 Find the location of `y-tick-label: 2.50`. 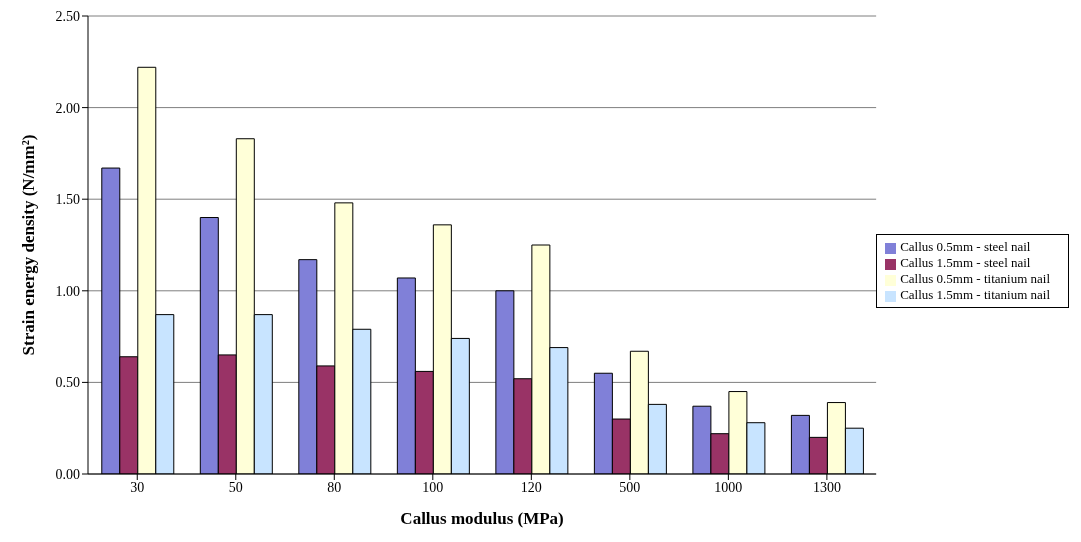

y-tick-label: 2.50 is located at coordinates (67, 16).